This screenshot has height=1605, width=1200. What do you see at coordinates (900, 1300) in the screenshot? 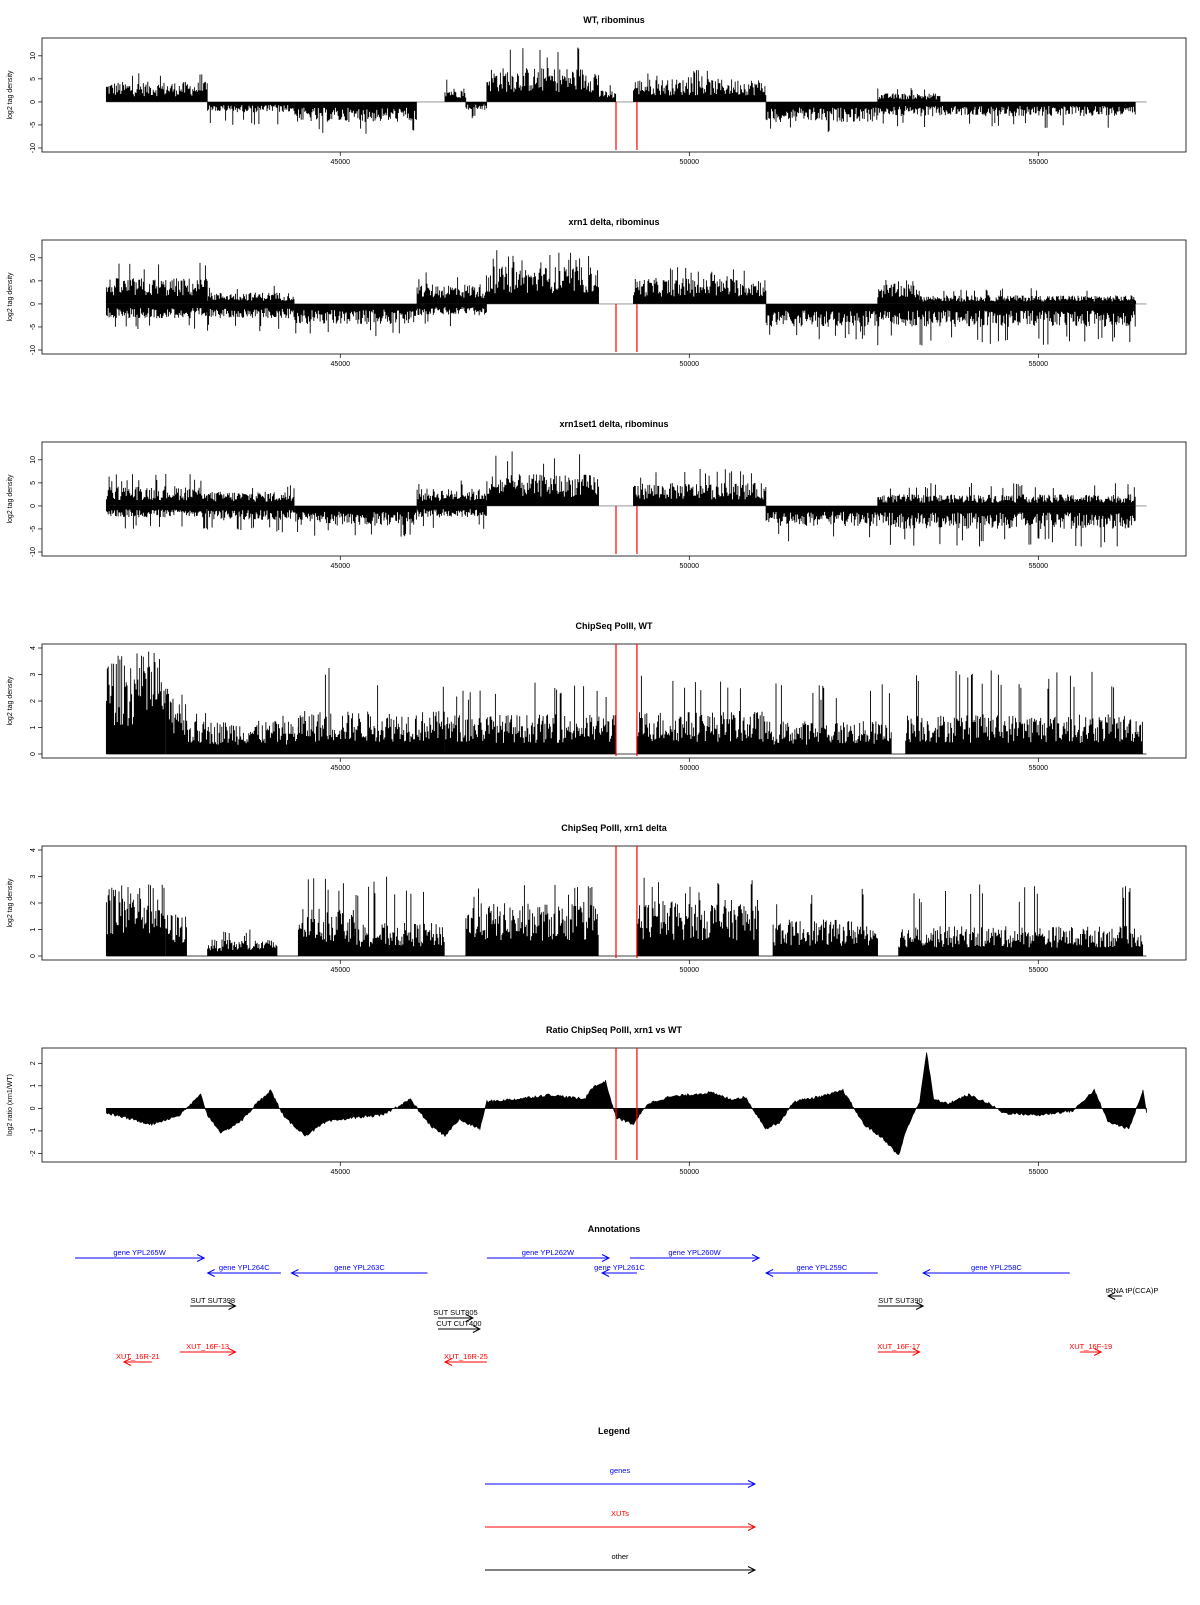
I see `other-label: SUT SUT390` at bounding box center [900, 1300].